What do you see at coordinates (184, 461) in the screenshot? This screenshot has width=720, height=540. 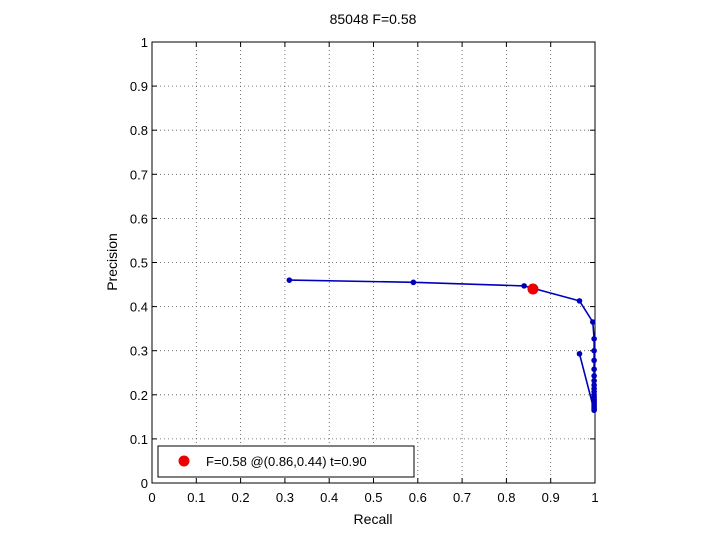 I see `legend-marker` at bounding box center [184, 461].